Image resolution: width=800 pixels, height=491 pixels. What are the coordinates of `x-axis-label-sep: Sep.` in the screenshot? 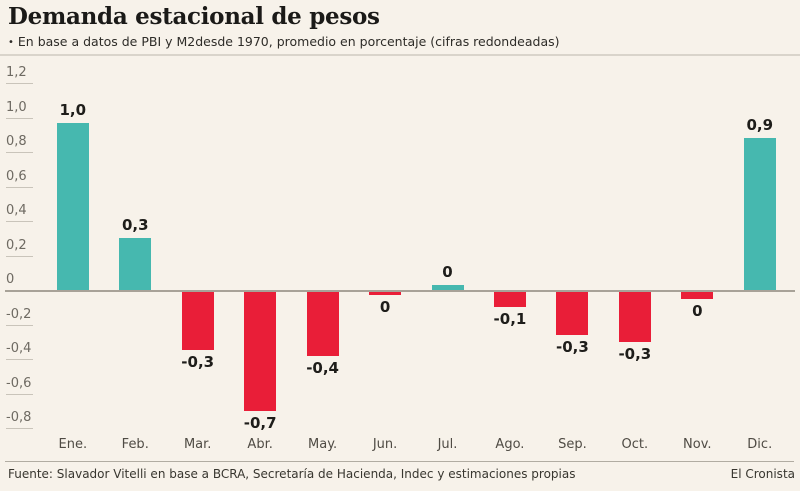 It's located at (572, 444).